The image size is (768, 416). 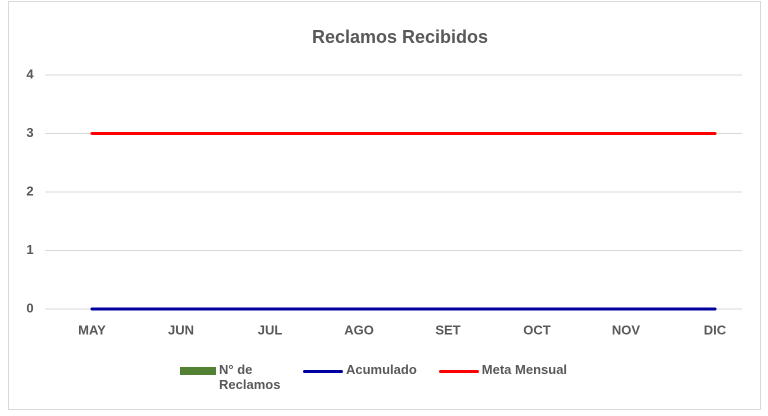 What do you see at coordinates (524, 369) in the screenshot?
I see `legend-label: Meta Mensual` at bounding box center [524, 369].